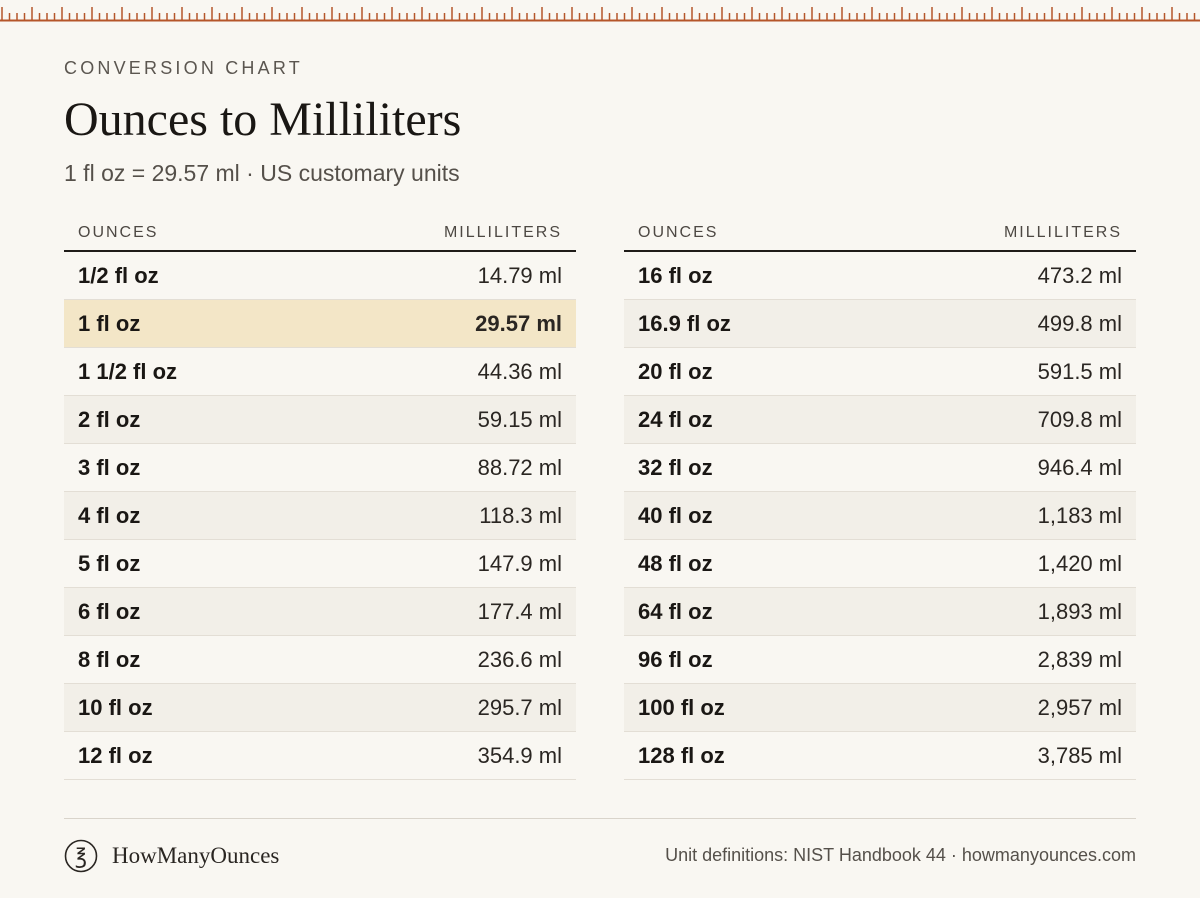 The height and width of the screenshot is (898, 1200). I want to click on ounces-value: 10 fl oz, so click(115, 707).